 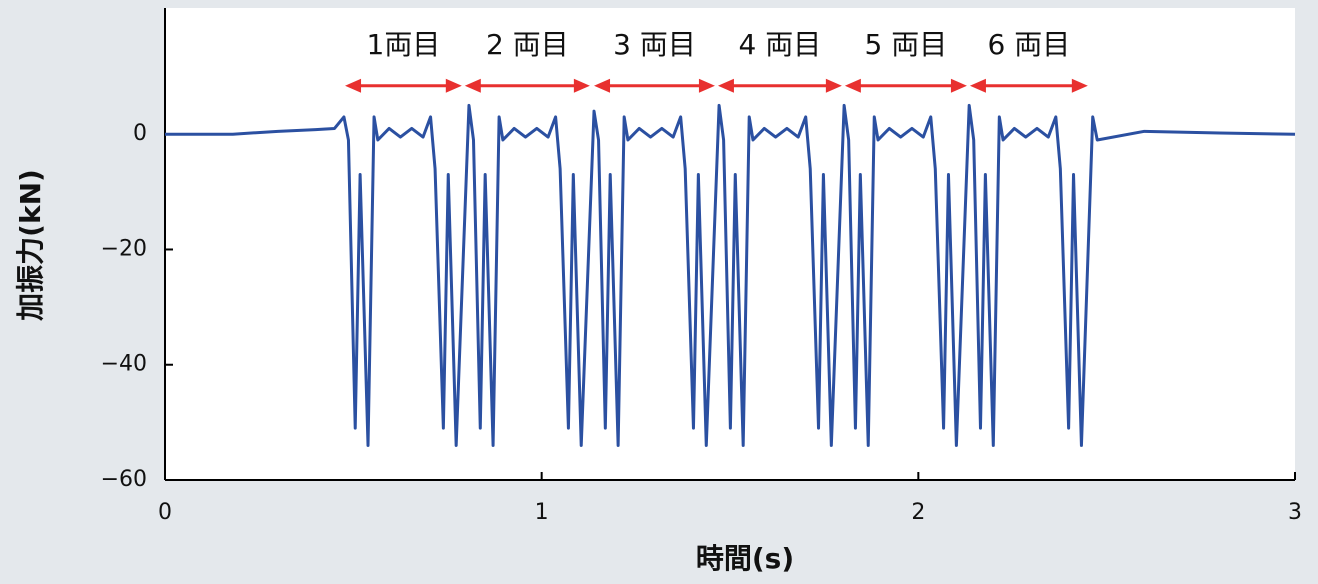 What do you see at coordinates (140, 133) in the screenshot?
I see `y-tick-label: 0` at bounding box center [140, 133].